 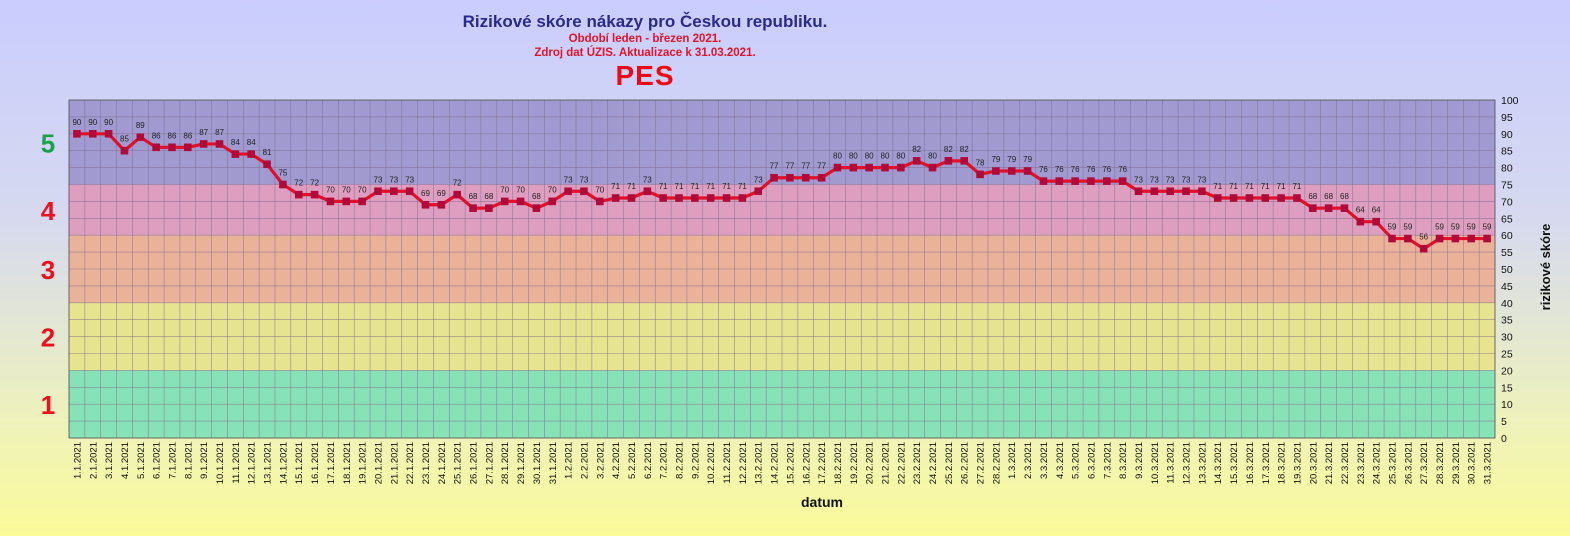 I want to click on data-label: 64, so click(x=1376, y=210).